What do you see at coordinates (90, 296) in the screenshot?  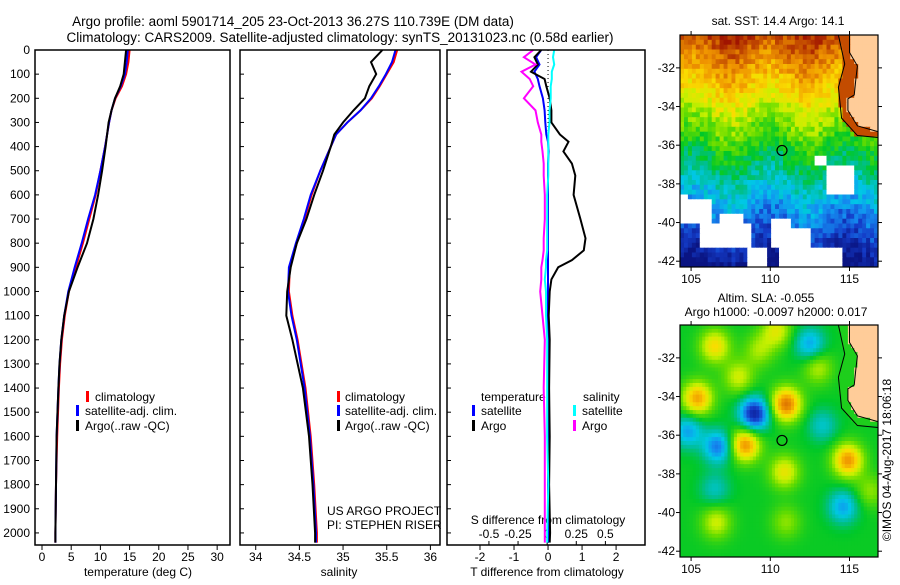 I see `series-line-argo-raw-qc-` at bounding box center [90, 296].